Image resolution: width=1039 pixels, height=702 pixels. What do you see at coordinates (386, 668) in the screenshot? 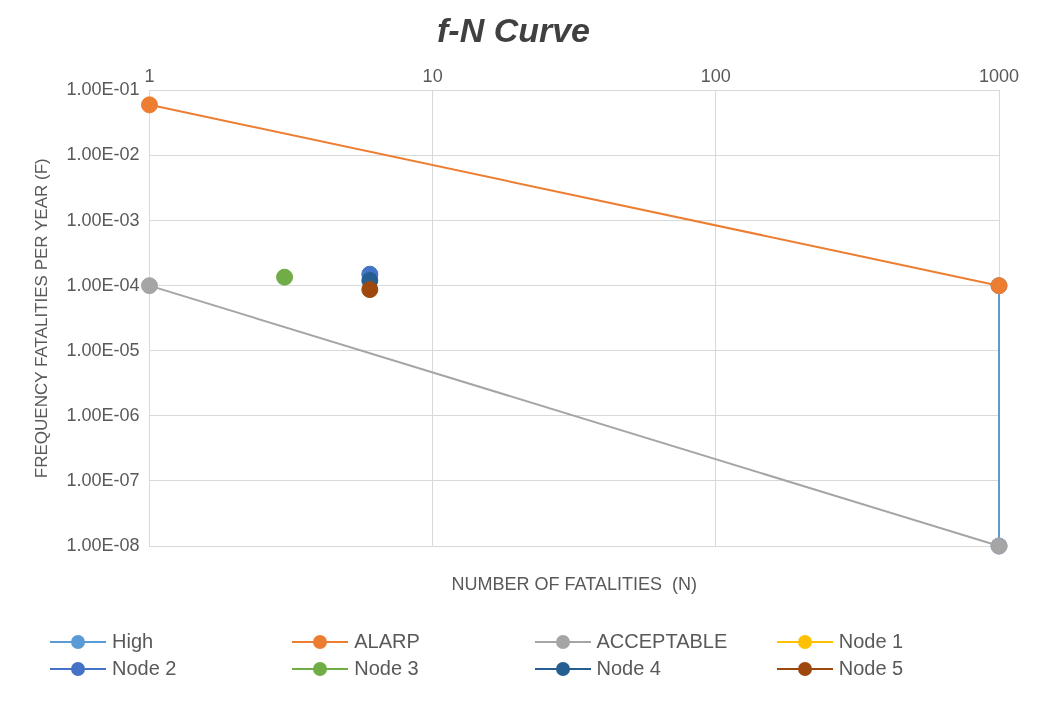
I see `legend-label: Node 3` at bounding box center [386, 668].